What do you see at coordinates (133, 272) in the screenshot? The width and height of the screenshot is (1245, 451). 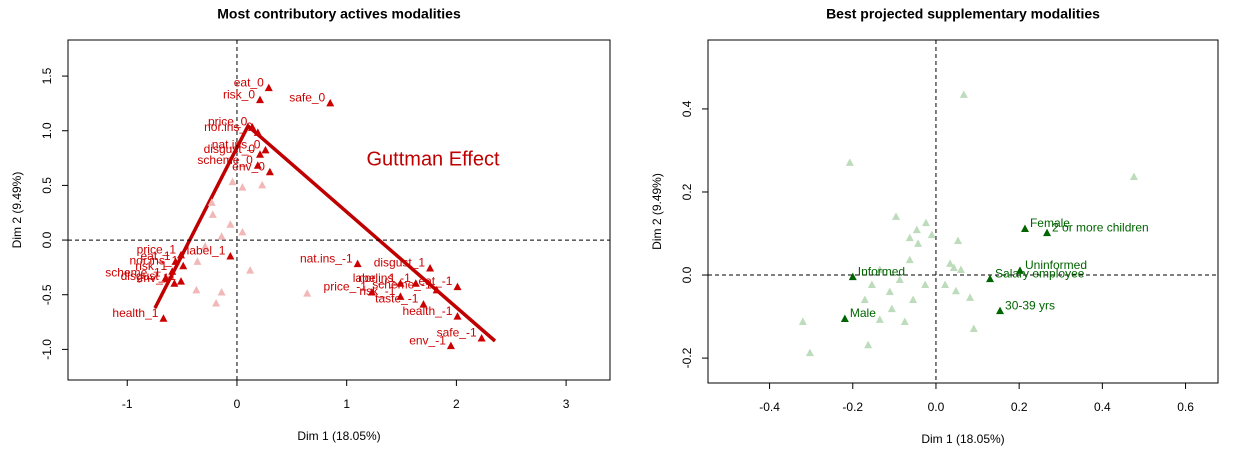 I see `point-label: scheme_1` at bounding box center [133, 272].